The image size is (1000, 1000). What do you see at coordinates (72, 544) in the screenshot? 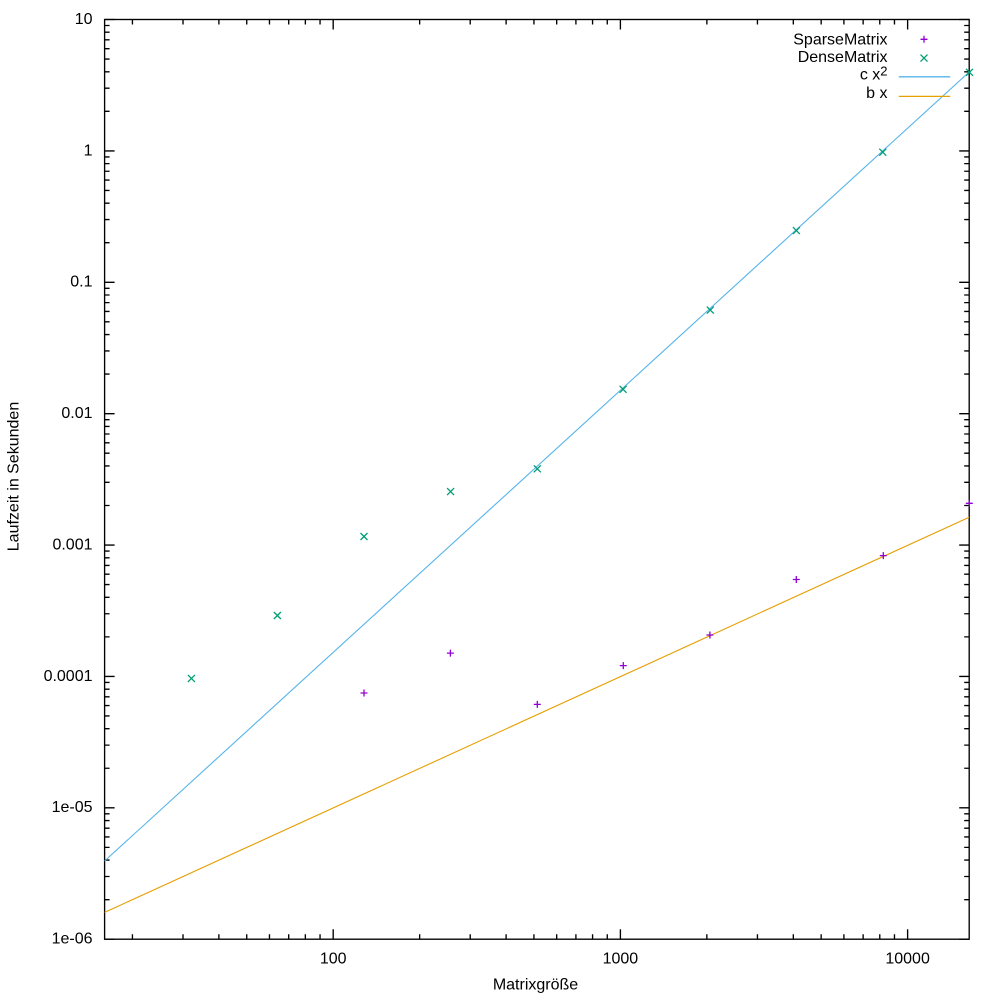
I see `svg-text: 0.001` at bounding box center [72, 544].